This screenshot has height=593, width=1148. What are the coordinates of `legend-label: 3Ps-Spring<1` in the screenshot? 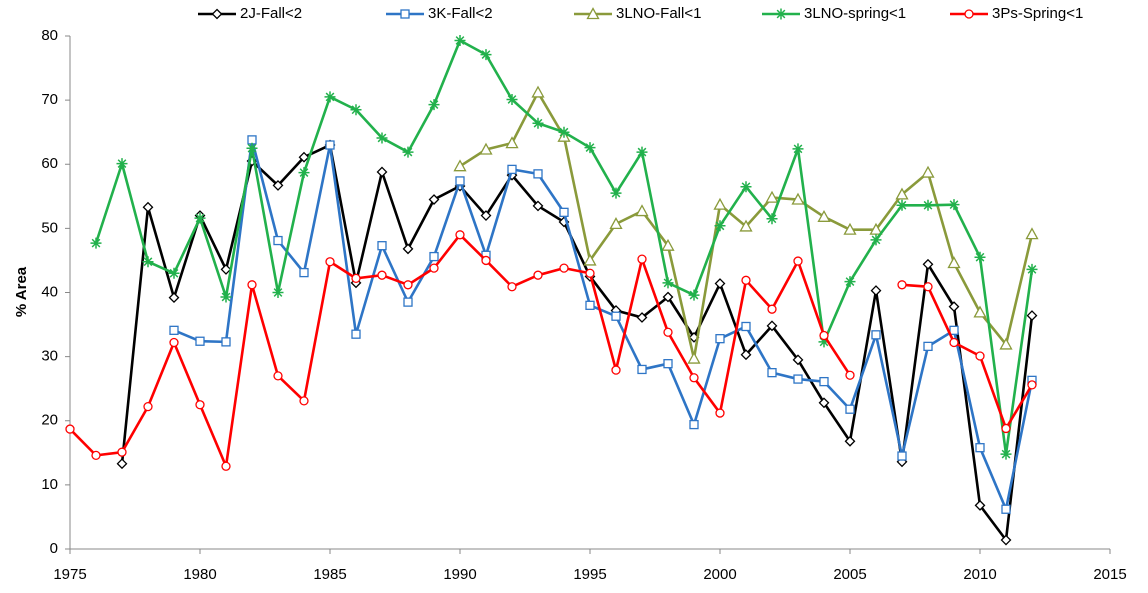 It's located at (1037, 13).